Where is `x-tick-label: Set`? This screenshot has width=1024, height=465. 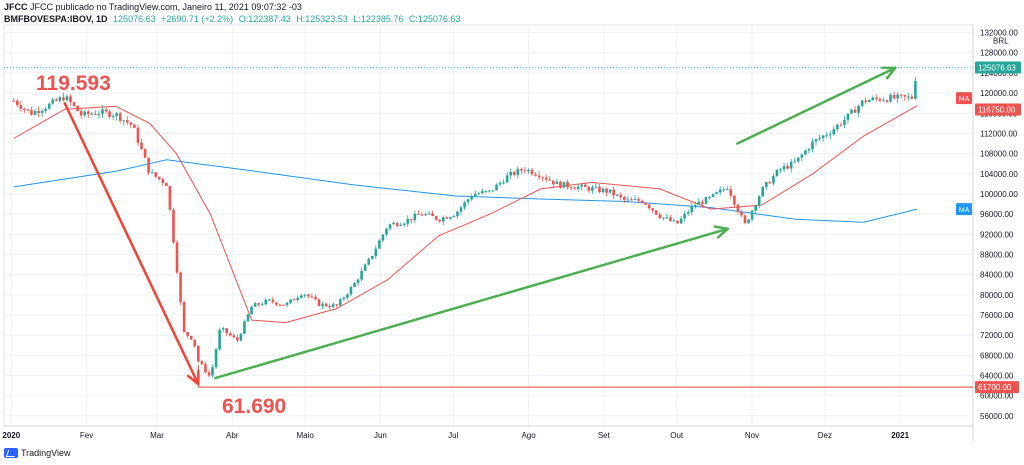
x-tick-label: Set is located at coordinates (604, 435).